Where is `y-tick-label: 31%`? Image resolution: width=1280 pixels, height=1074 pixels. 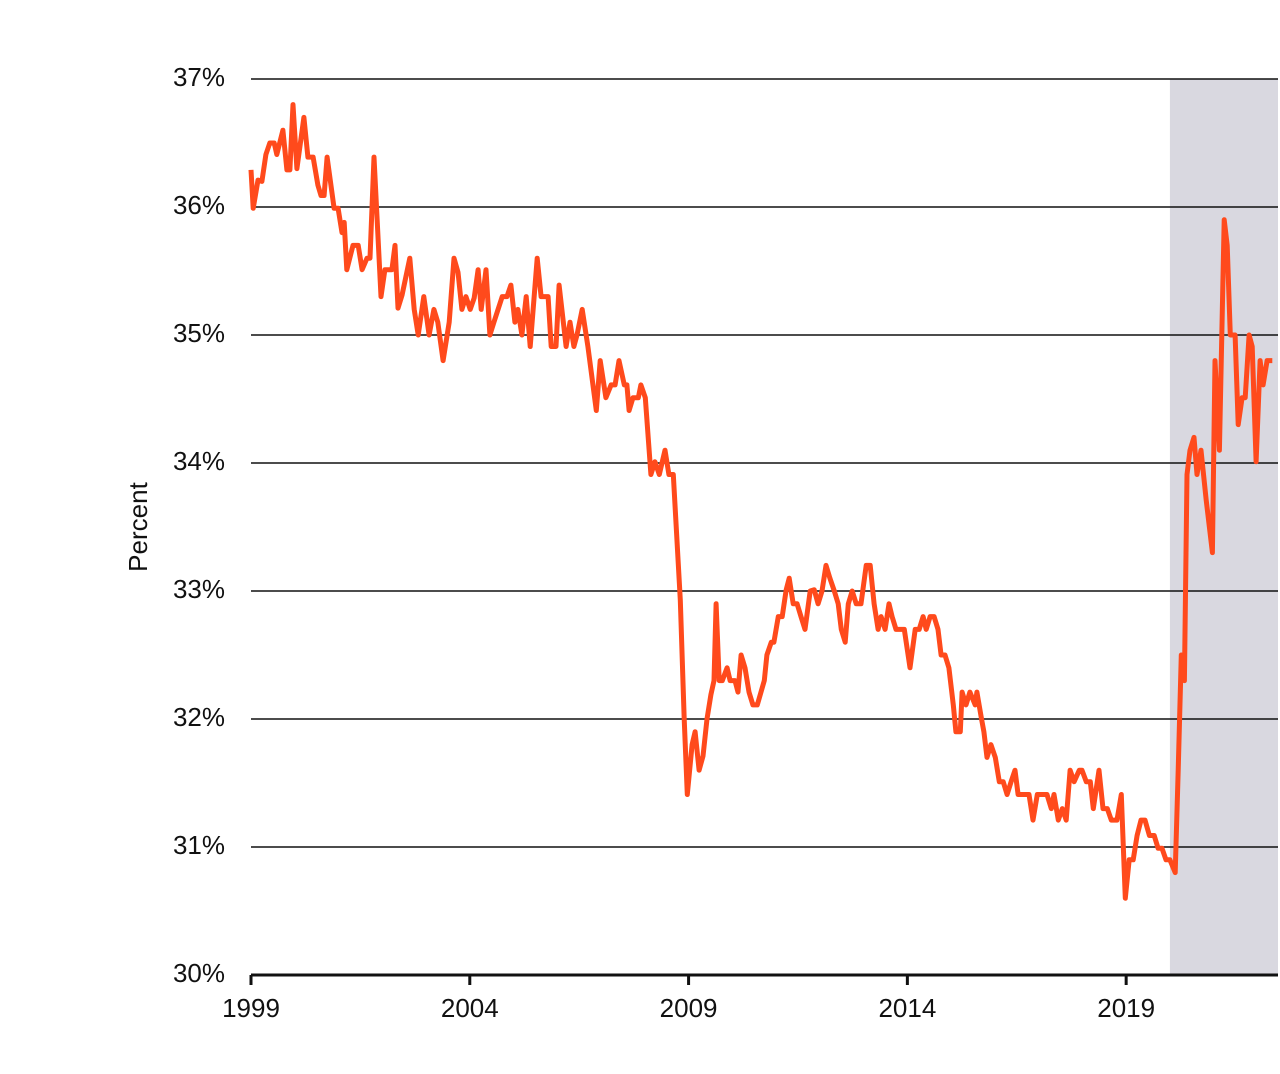 y-tick-label: 31% is located at coordinates (199, 845).